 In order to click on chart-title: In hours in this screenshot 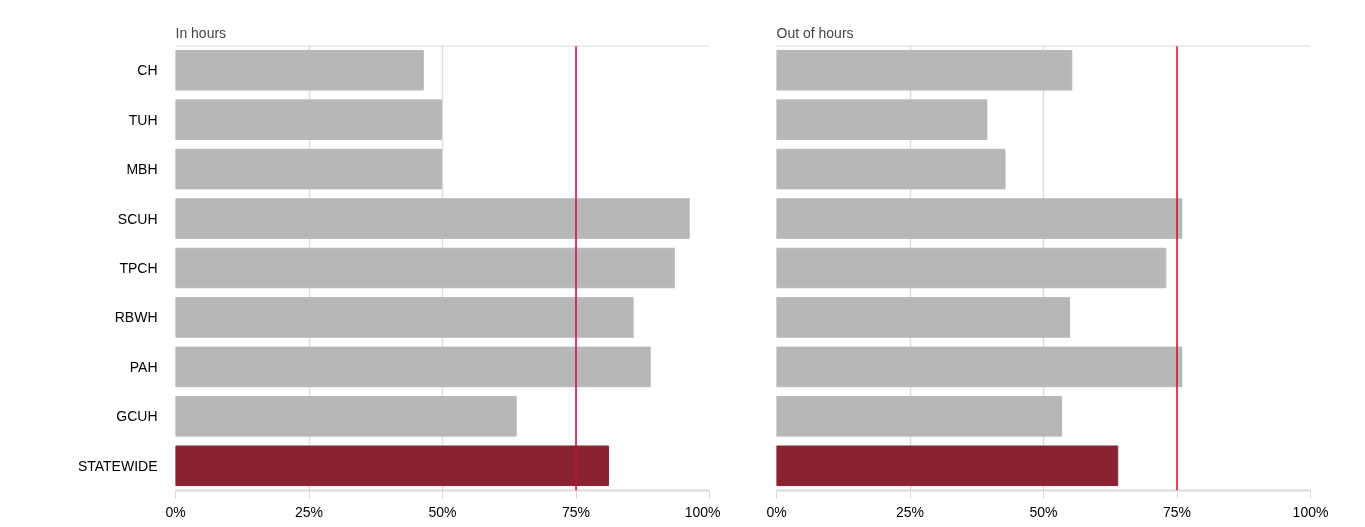, I will do `click(201, 32)`.